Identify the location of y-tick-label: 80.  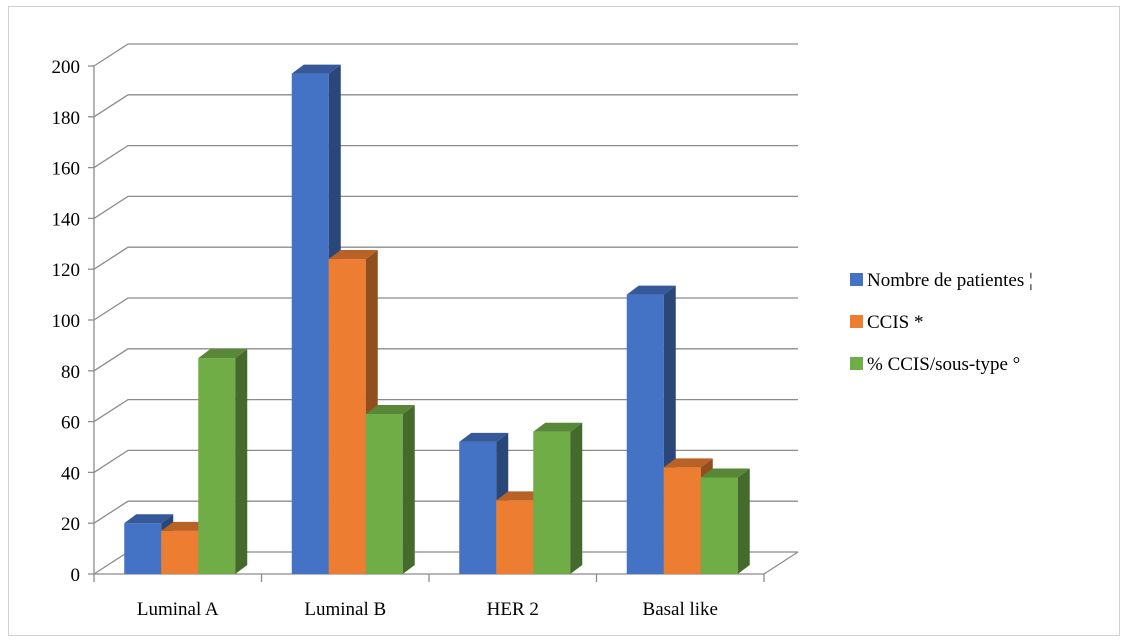
(70, 372).